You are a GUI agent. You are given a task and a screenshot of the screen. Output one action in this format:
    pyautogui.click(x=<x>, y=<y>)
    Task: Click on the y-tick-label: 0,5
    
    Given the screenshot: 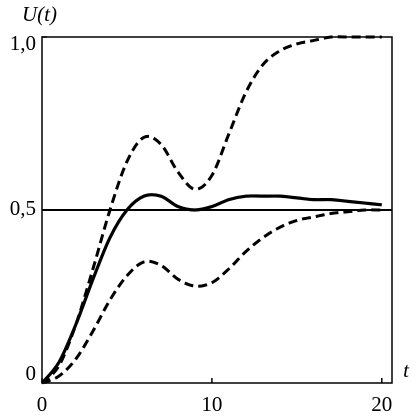 What is the action you would take?
    pyautogui.click(x=23, y=208)
    